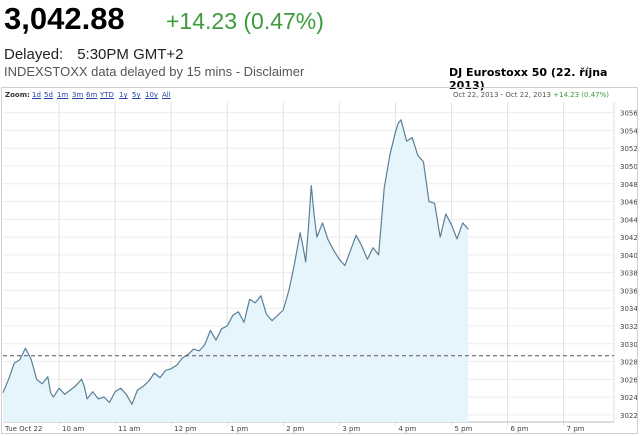 This screenshot has width=640, height=436. What do you see at coordinates (628, 363) in the screenshot?
I see `y-tick-label: 3028` at bounding box center [628, 363].